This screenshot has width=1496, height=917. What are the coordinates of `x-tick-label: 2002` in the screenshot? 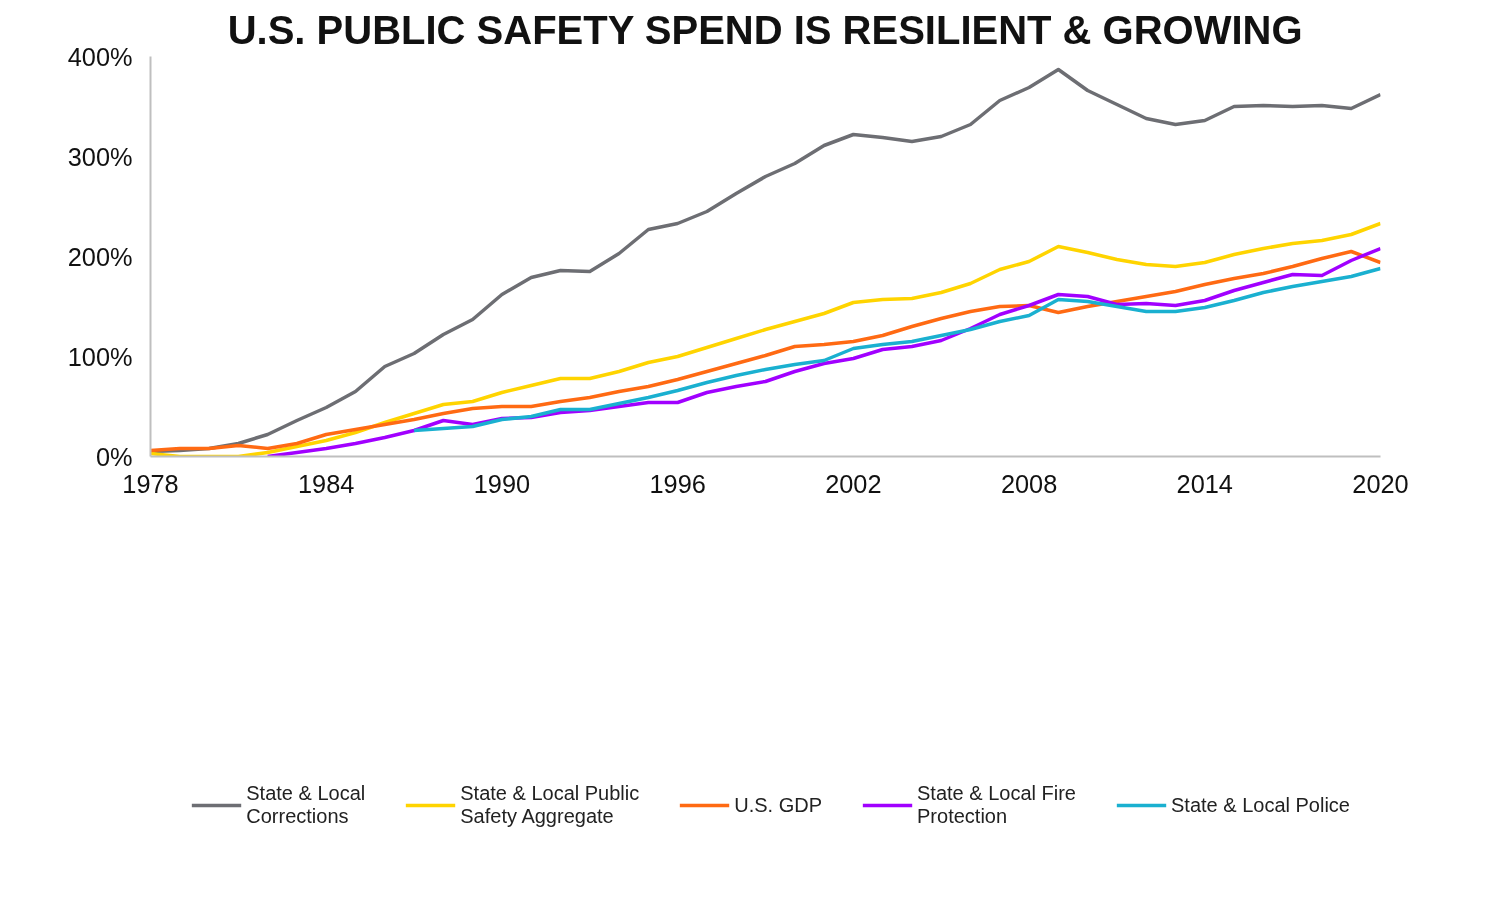 It's located at (853, 483).